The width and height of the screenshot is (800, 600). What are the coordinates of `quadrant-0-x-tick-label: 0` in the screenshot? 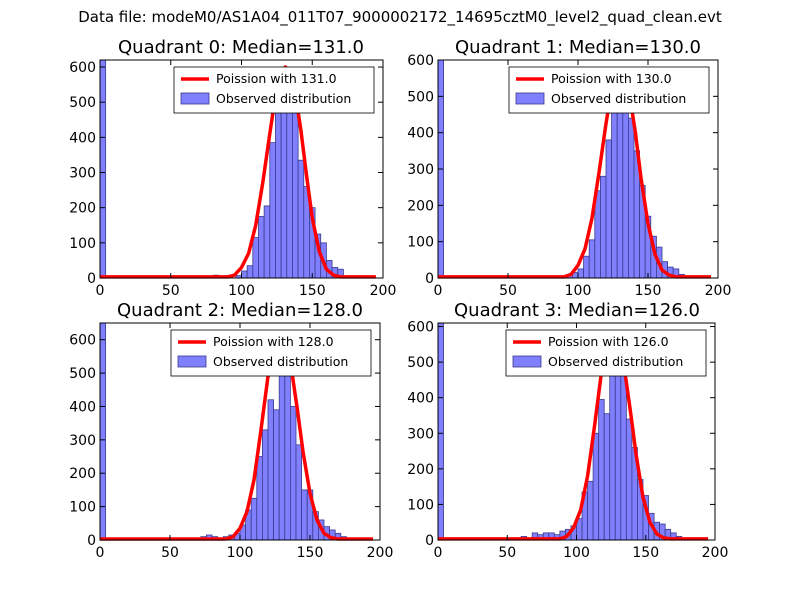 It's located at (100, 291).